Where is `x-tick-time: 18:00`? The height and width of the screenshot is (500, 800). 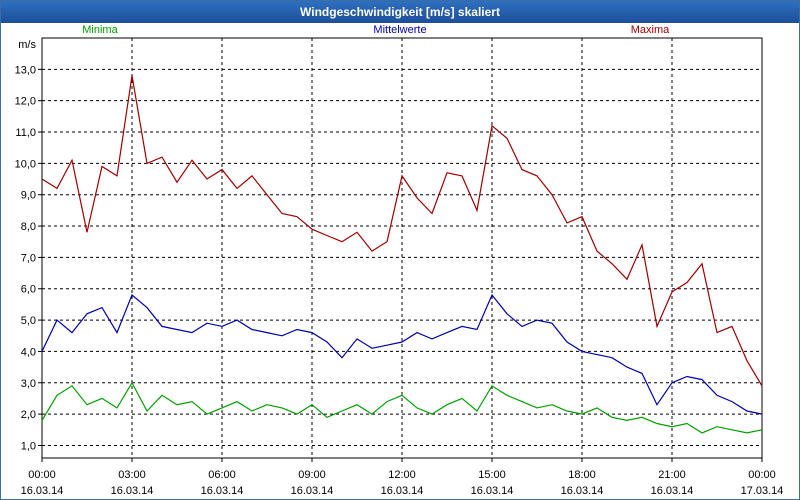
x-tick-time: 18:00 is located at coordinates (582, 475).